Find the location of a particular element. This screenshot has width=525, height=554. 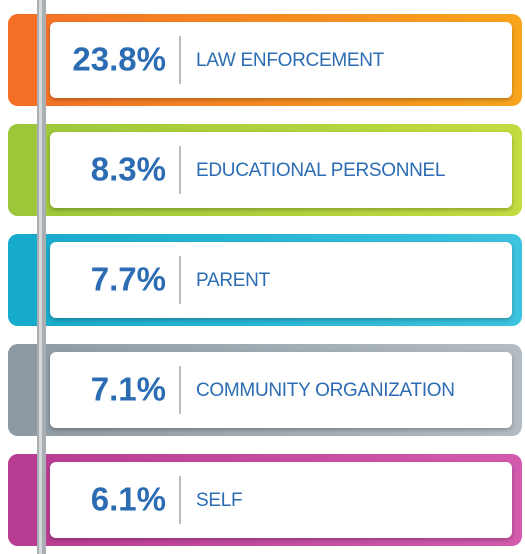

percent: 7.7% is located at coordinates (128, 279).